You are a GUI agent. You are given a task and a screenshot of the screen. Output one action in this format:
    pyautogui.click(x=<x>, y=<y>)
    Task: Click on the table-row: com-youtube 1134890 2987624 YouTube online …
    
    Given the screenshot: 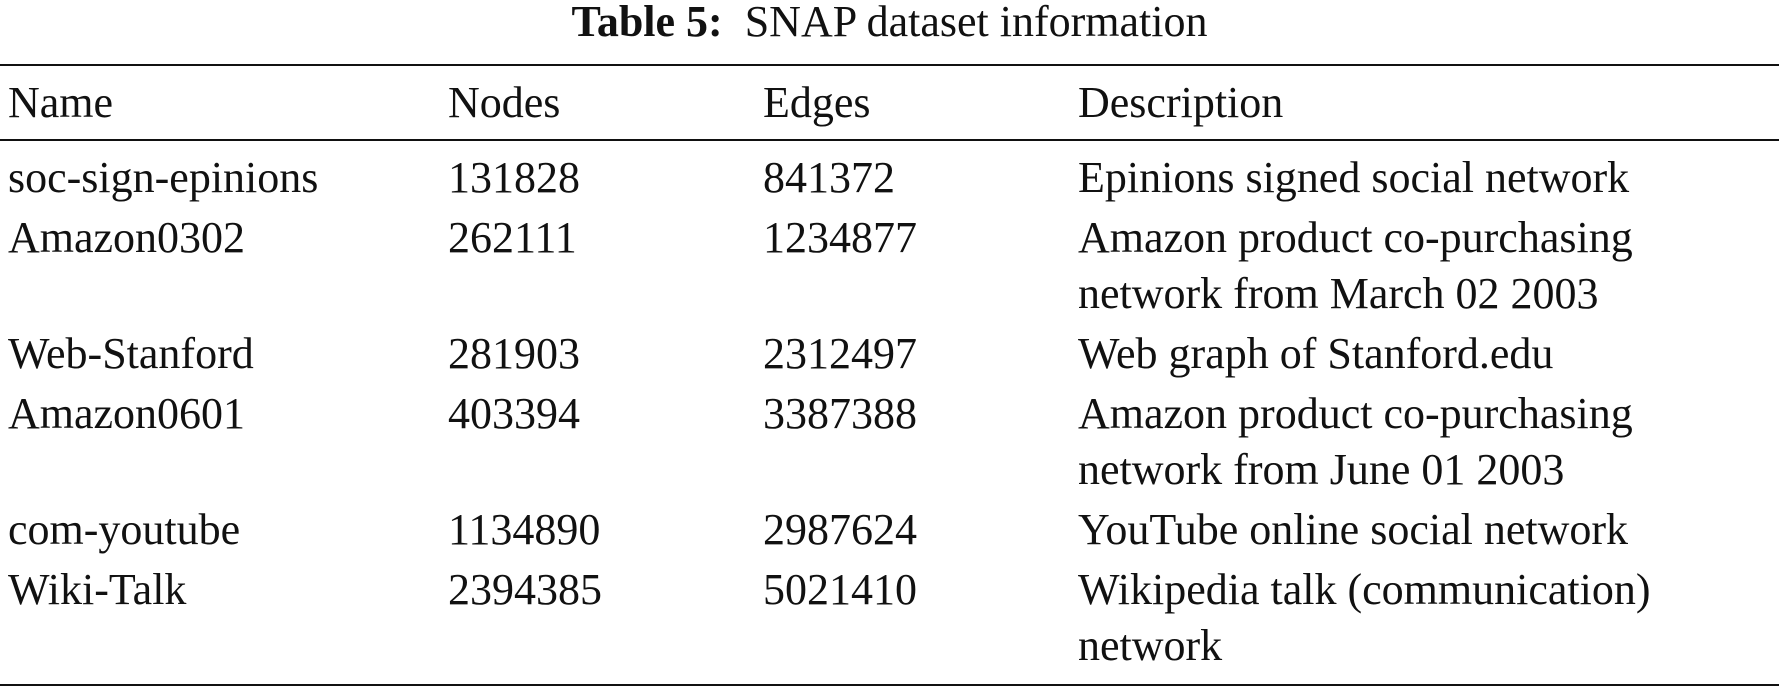 What is the action you would take?
    pyautogui.click(x=889, y=532)
    